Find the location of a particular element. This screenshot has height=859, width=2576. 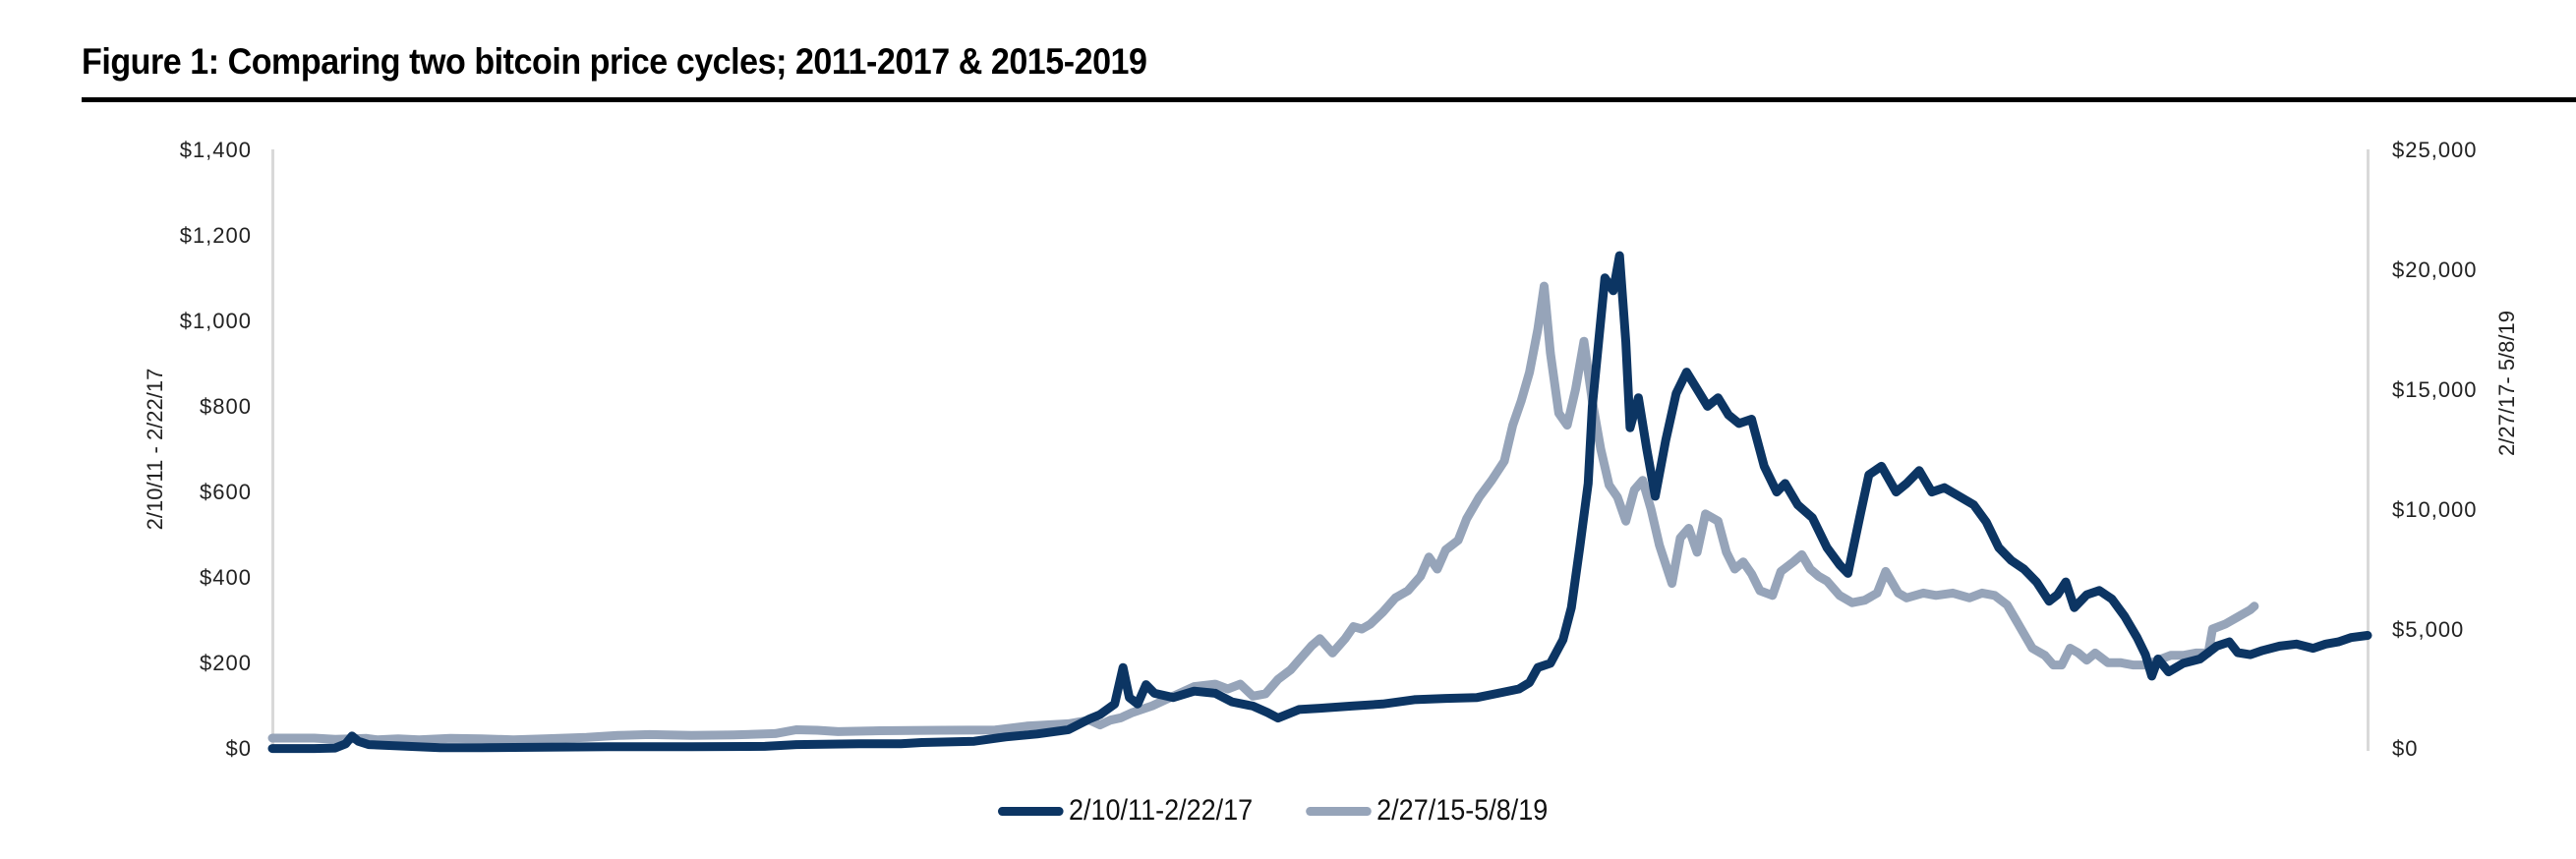

legend-label: 2/10/11-2/22/17 is located at coordinates (1161, 810).